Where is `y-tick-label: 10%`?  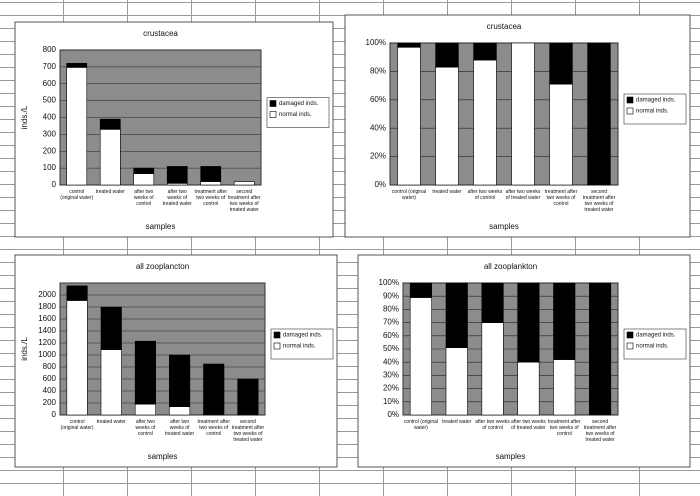
y-tick-label: 10% is located at coordinates (391, 401).